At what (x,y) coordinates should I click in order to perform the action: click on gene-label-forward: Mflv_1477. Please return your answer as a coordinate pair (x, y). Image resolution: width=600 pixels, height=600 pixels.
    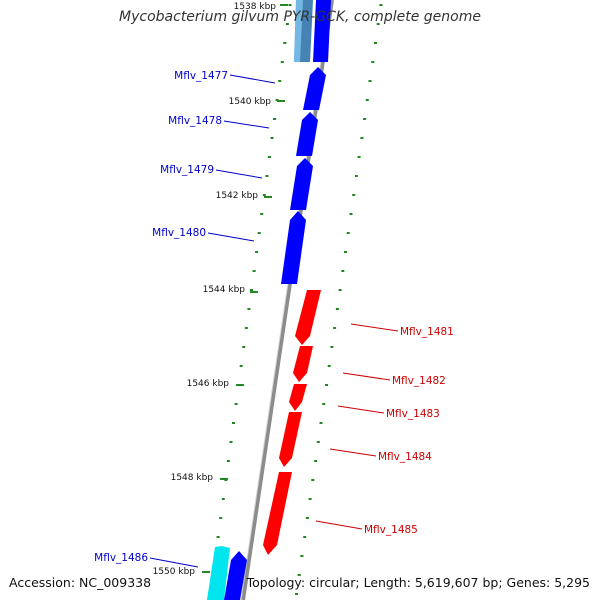
    Looking at the image, I should click on (201, 76).